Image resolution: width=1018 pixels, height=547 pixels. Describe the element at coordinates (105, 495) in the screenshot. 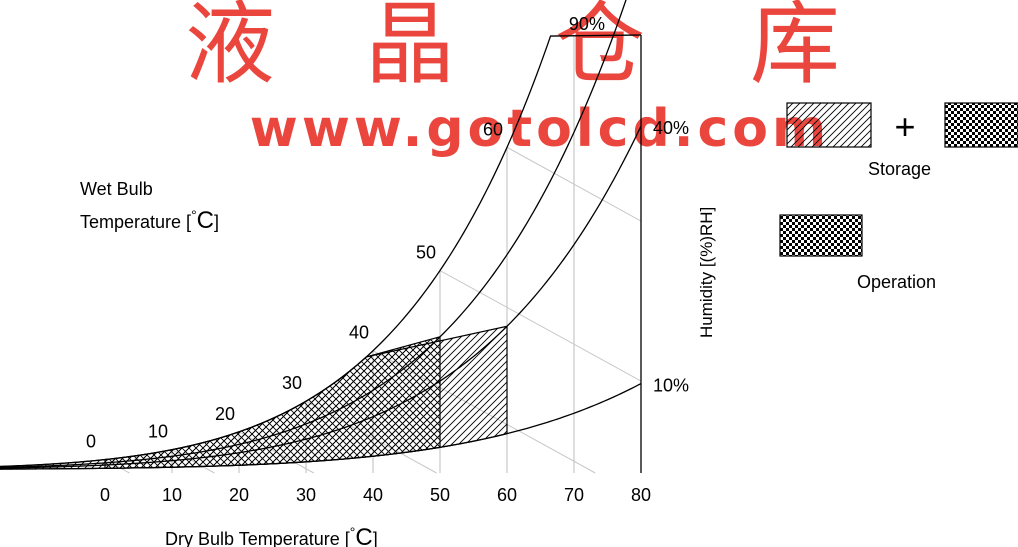

I see `x-tick-label-0: 0` at that location.